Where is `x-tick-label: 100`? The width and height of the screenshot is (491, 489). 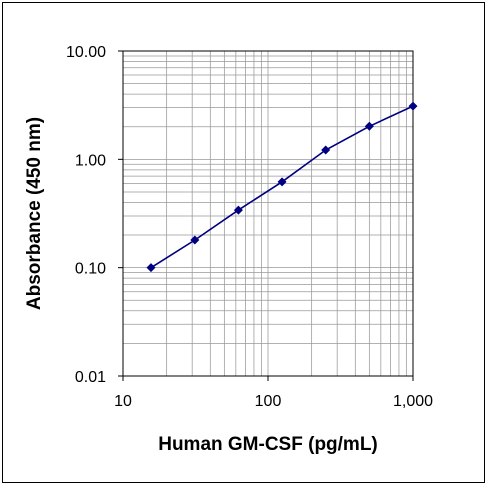 x-tick-label: 100 is located at coordinates (268, 401).